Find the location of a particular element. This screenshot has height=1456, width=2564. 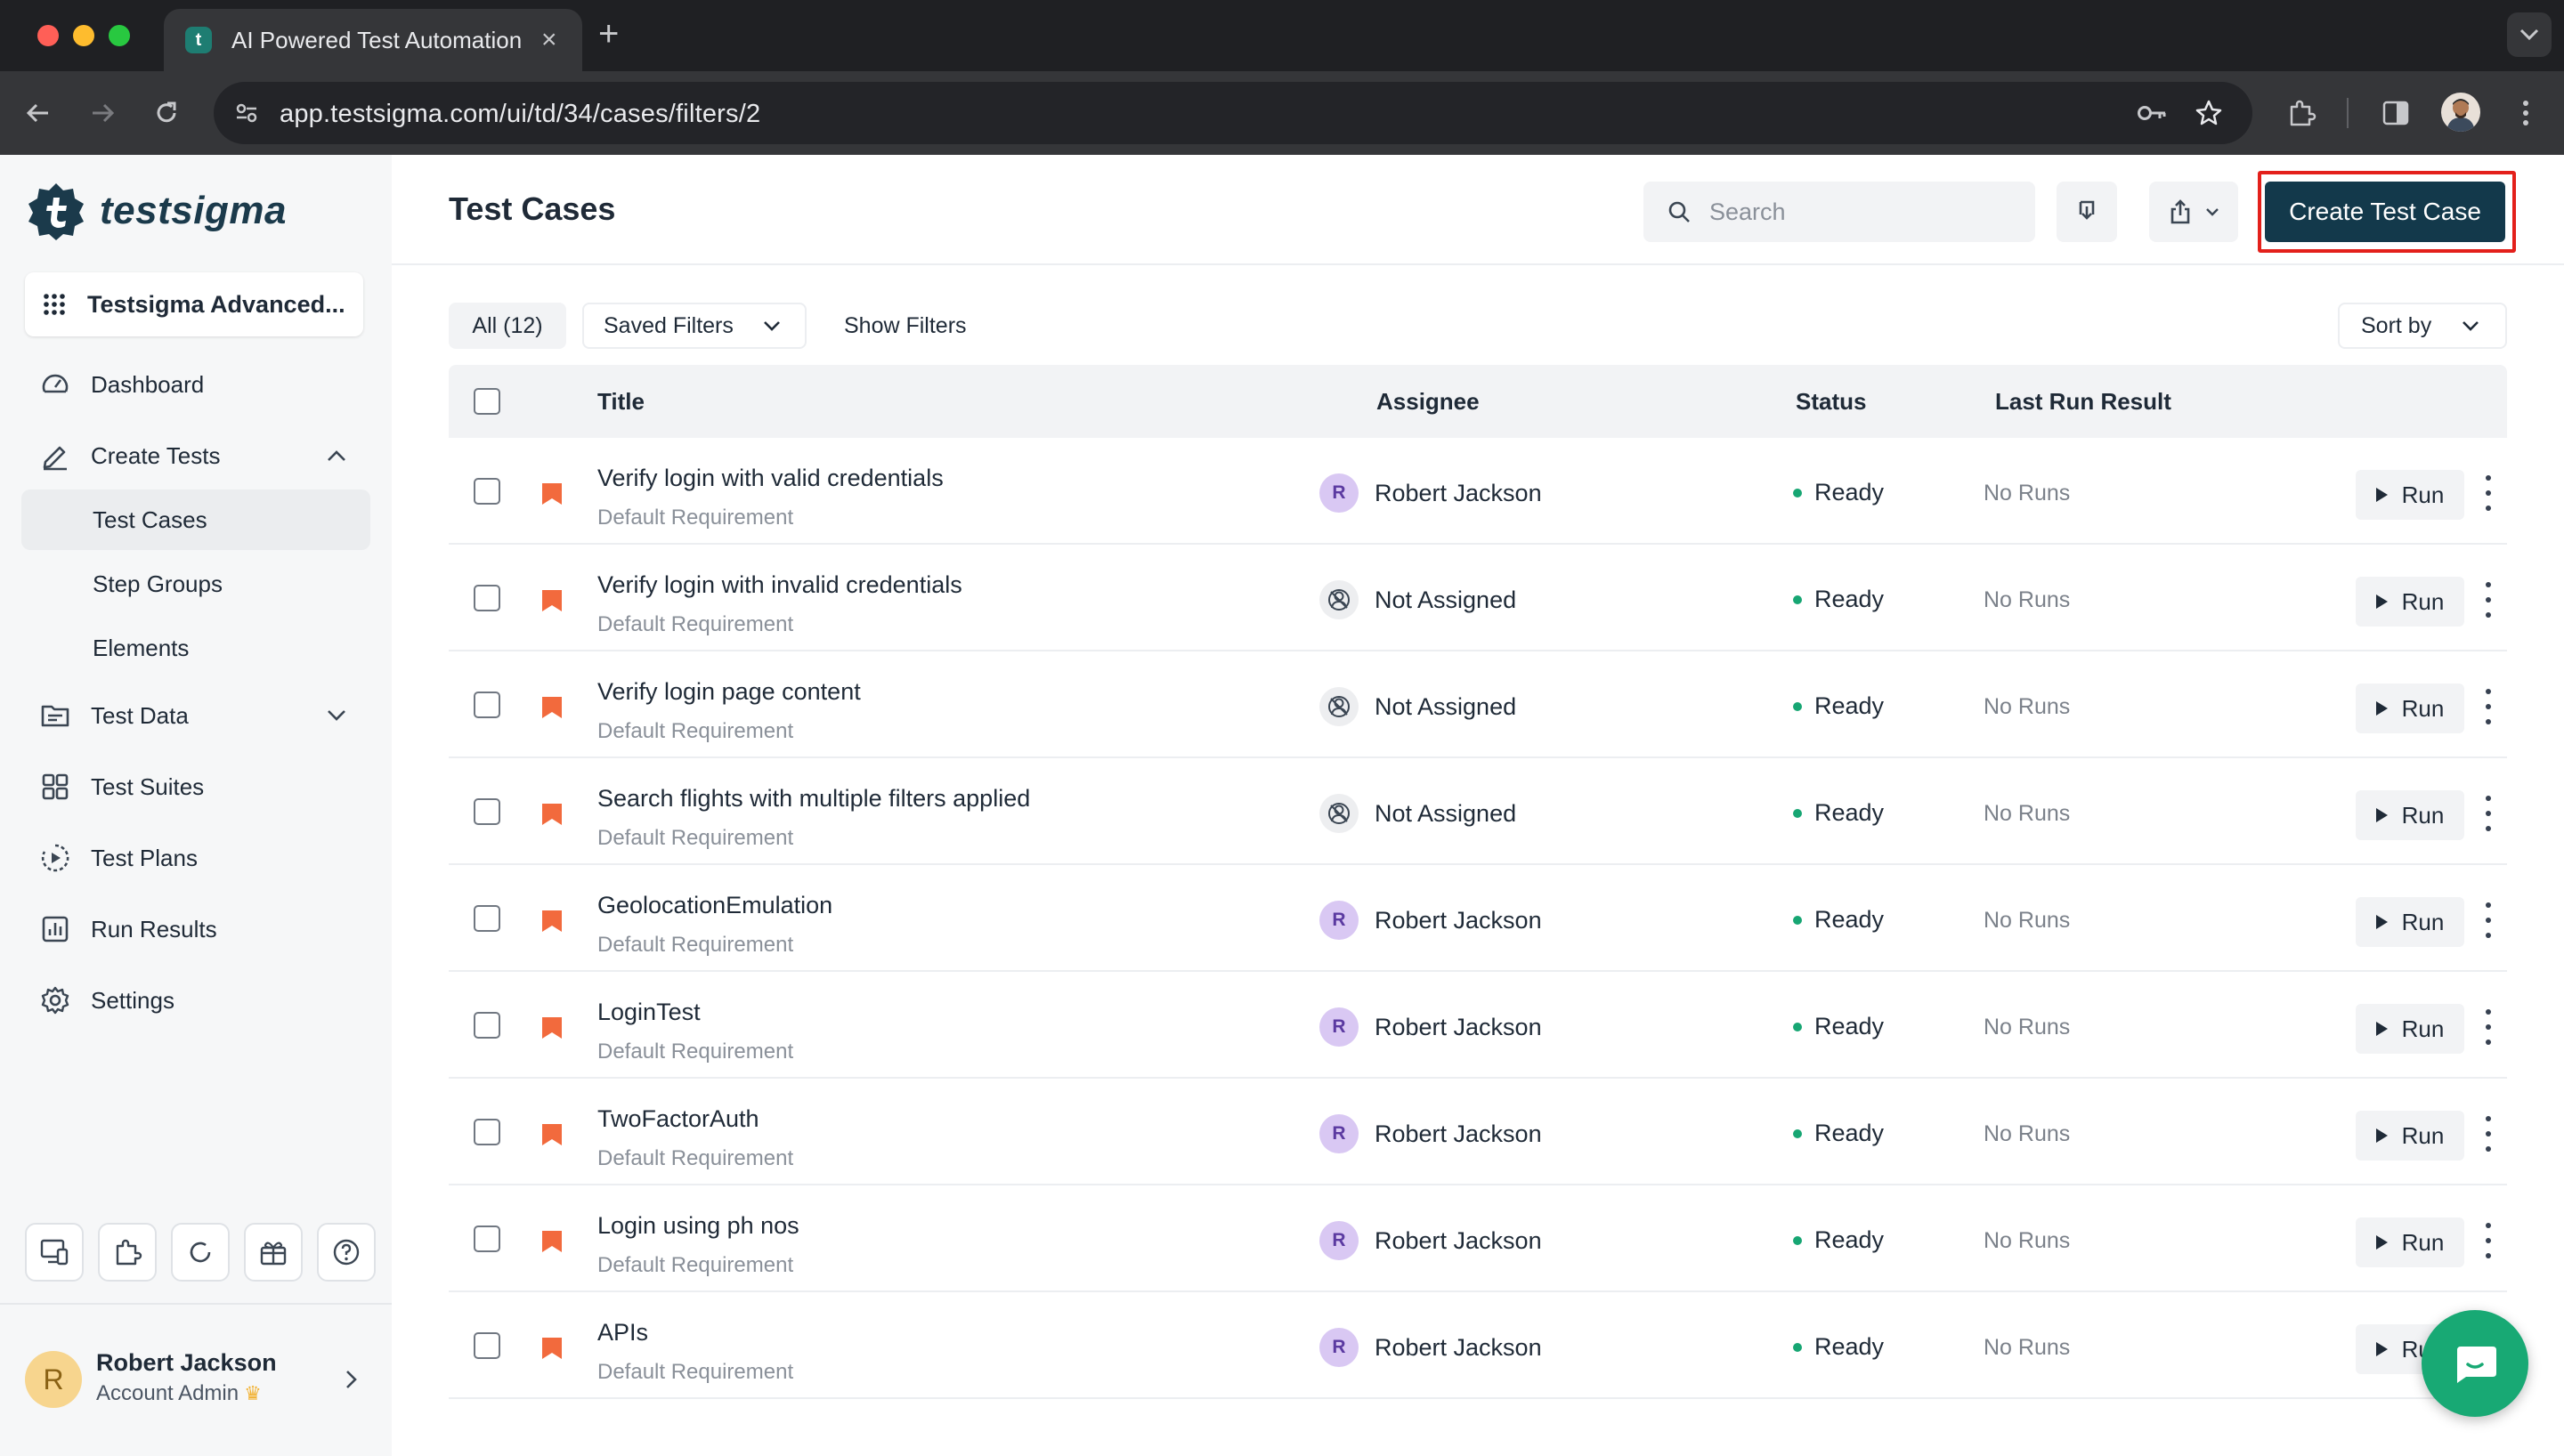

chat-support-button is located at coordinates (2475, 1363).